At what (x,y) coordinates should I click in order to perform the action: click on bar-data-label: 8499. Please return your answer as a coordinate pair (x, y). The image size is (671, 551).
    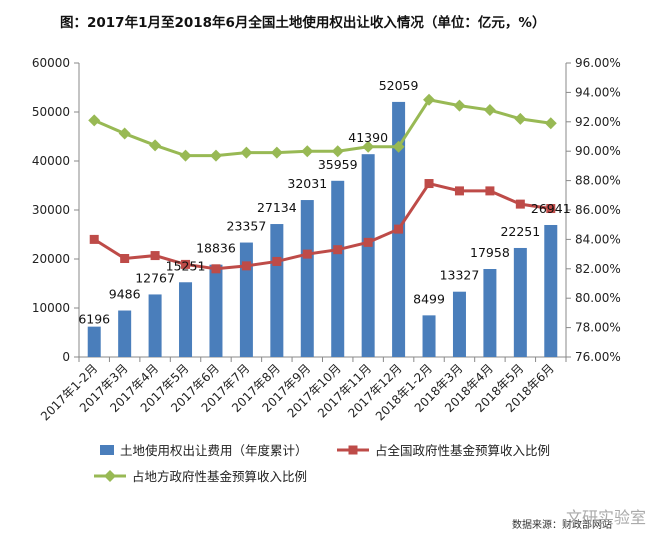
    Looking at the image, I should click on (429, 298).